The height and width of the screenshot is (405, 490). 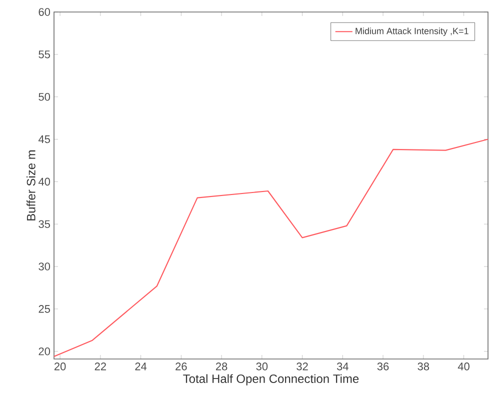 What do you see at coordinates (44, 224) in the screenshot?
I see `y-tick-label: 35` at bounding box center [44, 224].